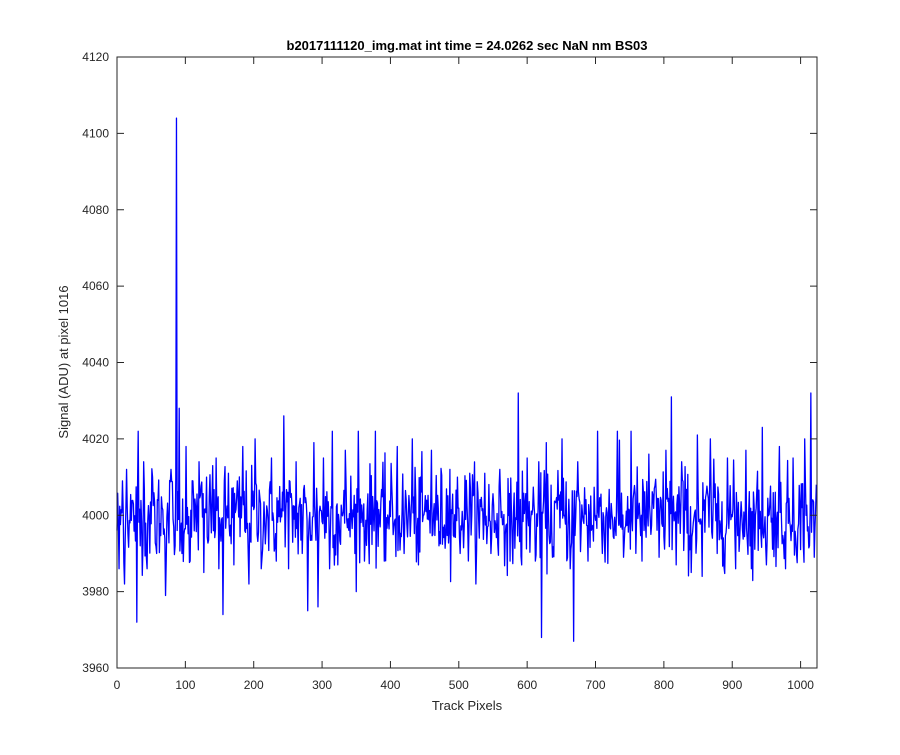 The height and width of the screenshot is (755, 900). What do you see at coordinates (95, 439) in the screenshot?
I see `y-tick-label: 4020` at bounding box center [95, 439].